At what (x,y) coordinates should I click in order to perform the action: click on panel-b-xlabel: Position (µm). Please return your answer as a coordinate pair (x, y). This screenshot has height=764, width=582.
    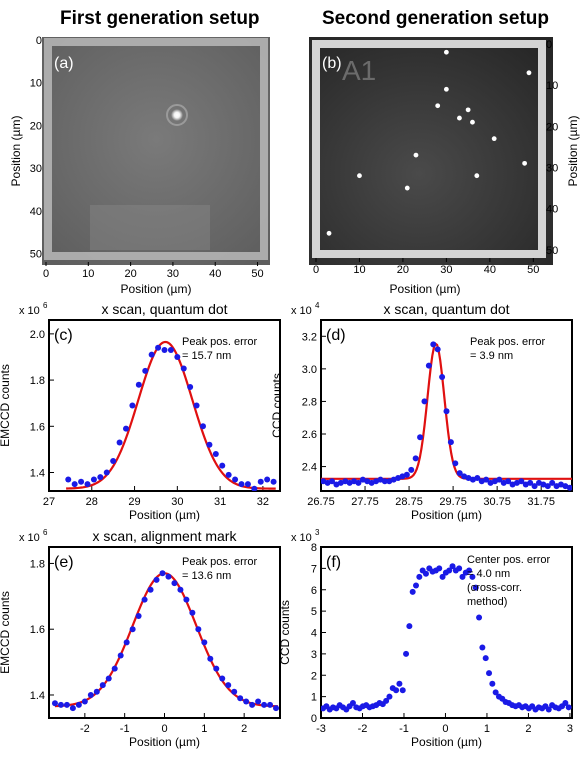
    Looking at the image, I should click on (425, 289).